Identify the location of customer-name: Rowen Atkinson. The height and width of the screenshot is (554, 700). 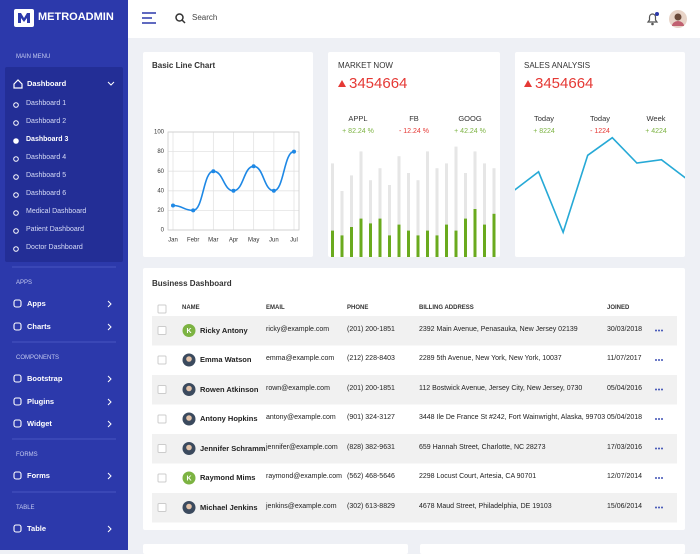
(229, 389).